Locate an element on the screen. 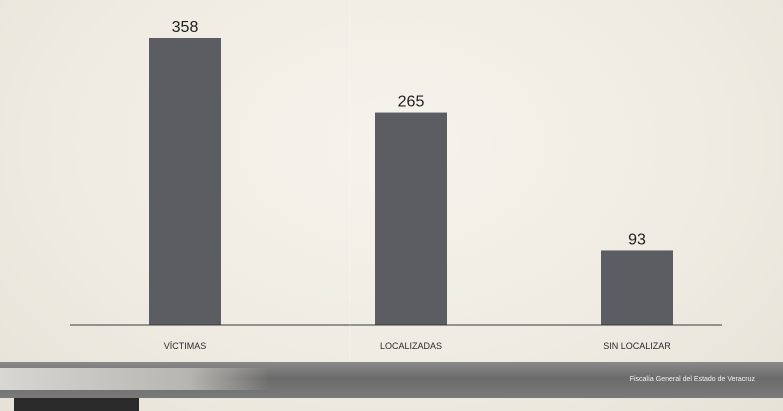 The image size is (783, 411). footer-highlight is located at coordinates (135, 379).